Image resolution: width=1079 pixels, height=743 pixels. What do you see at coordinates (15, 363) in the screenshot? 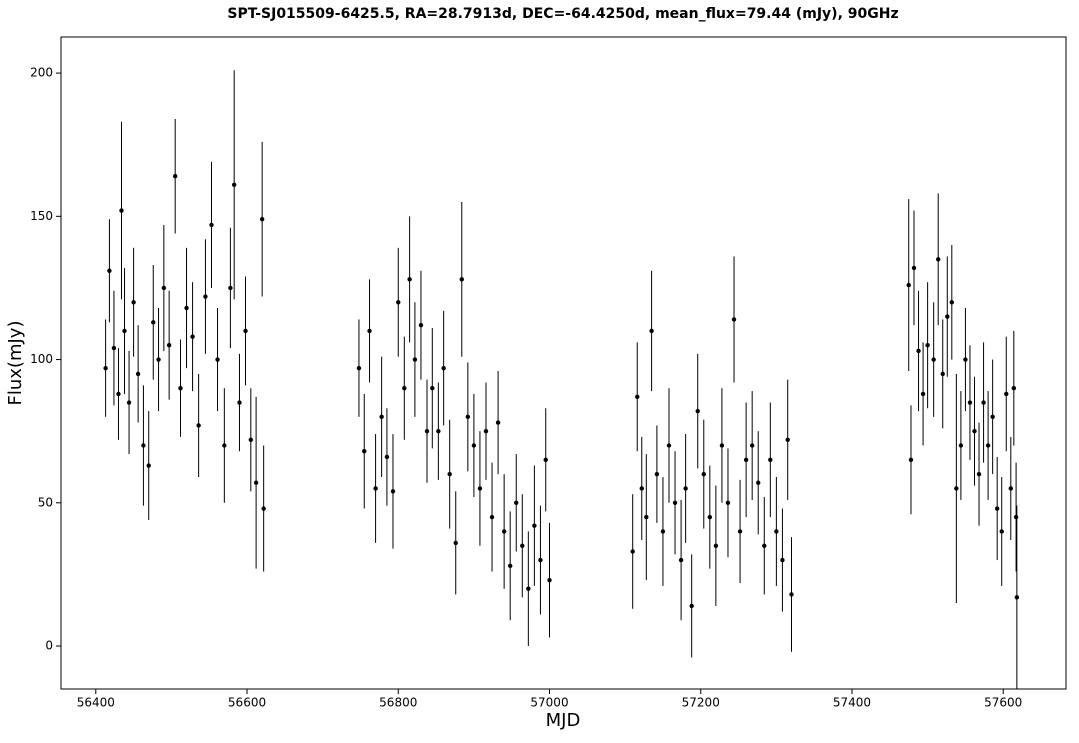
I see `y-axis-label: Flux(mJy)` at bounding box center [15, 363].